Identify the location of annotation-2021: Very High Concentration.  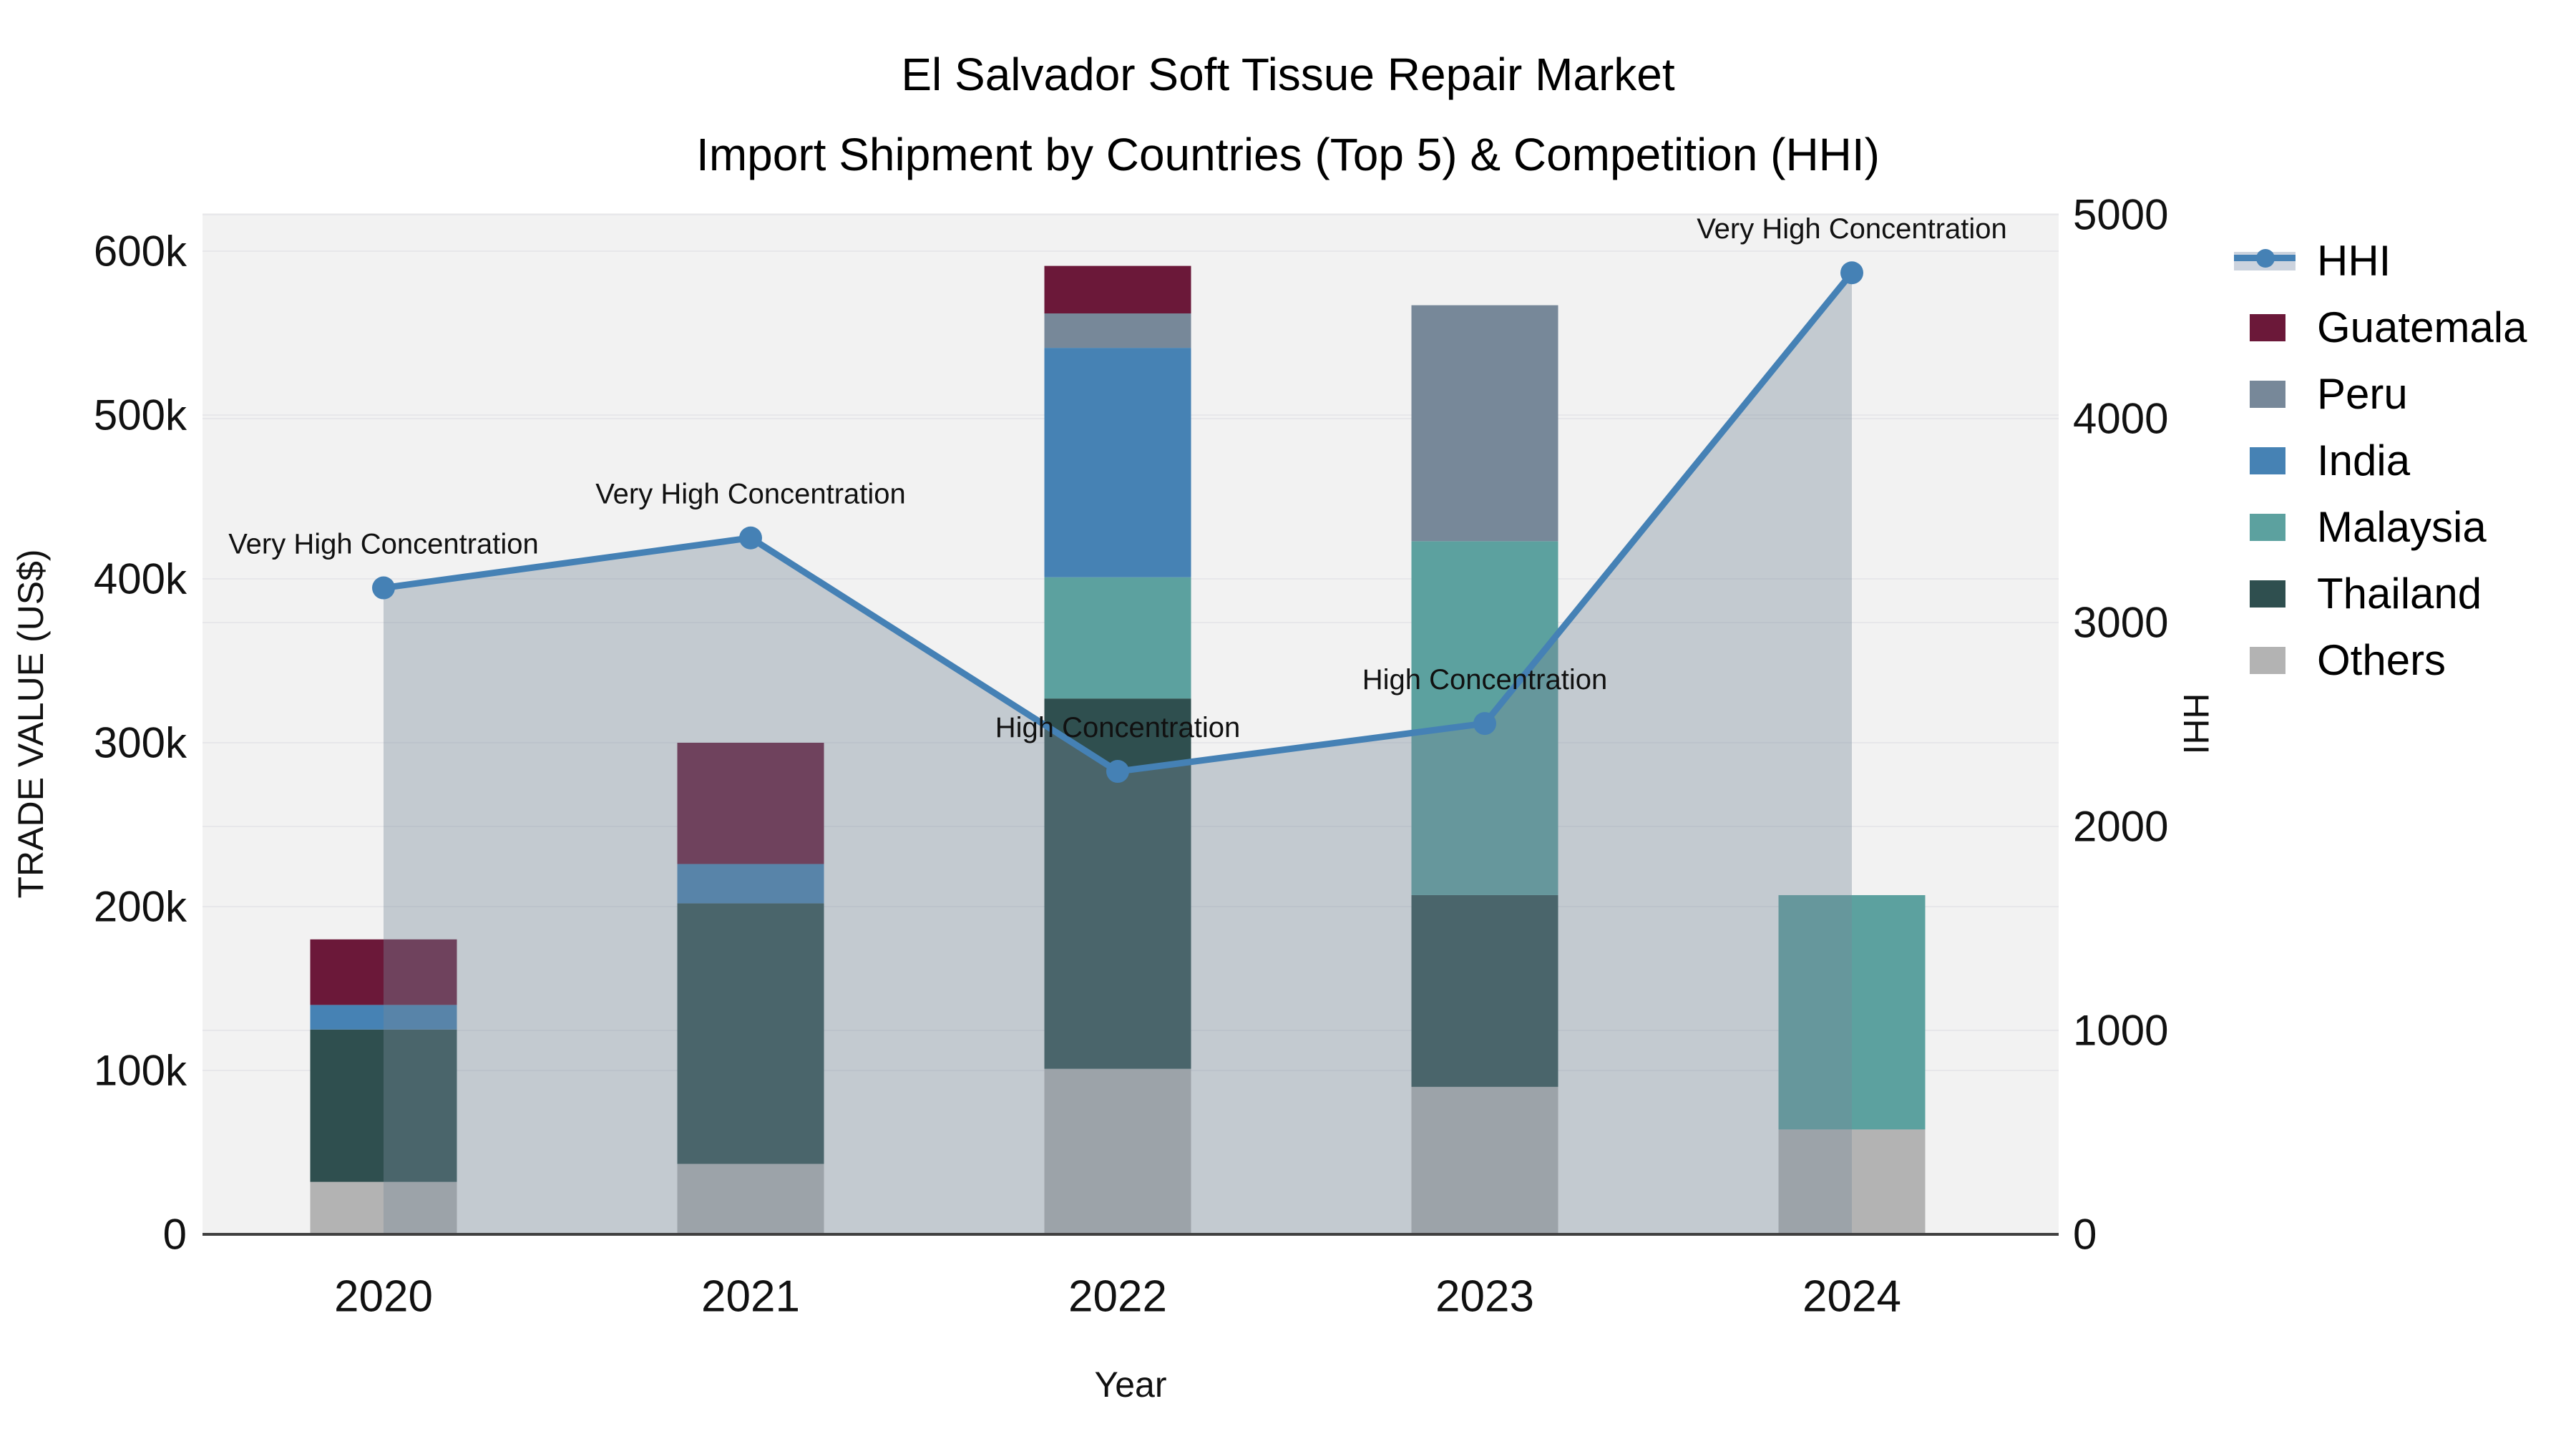
(750, 495).